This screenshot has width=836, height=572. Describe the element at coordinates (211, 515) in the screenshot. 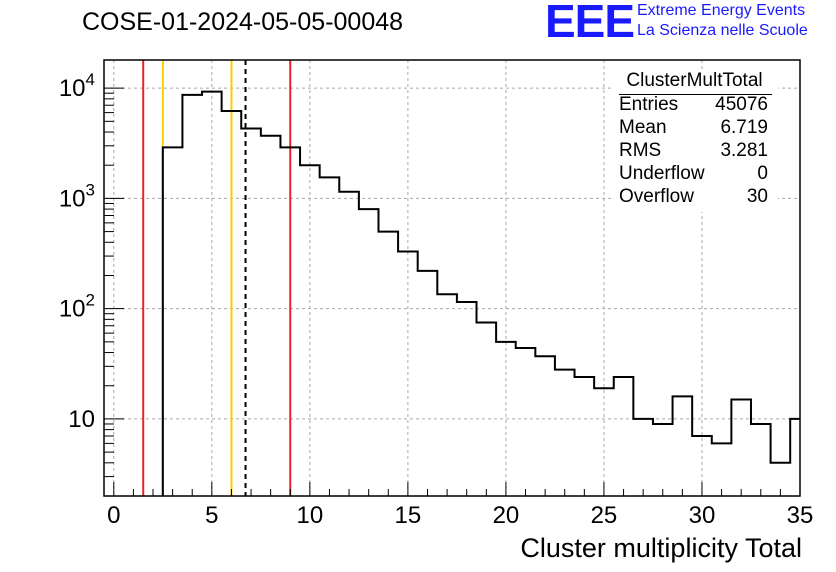

I see `x-tick-label: 5` at that location.